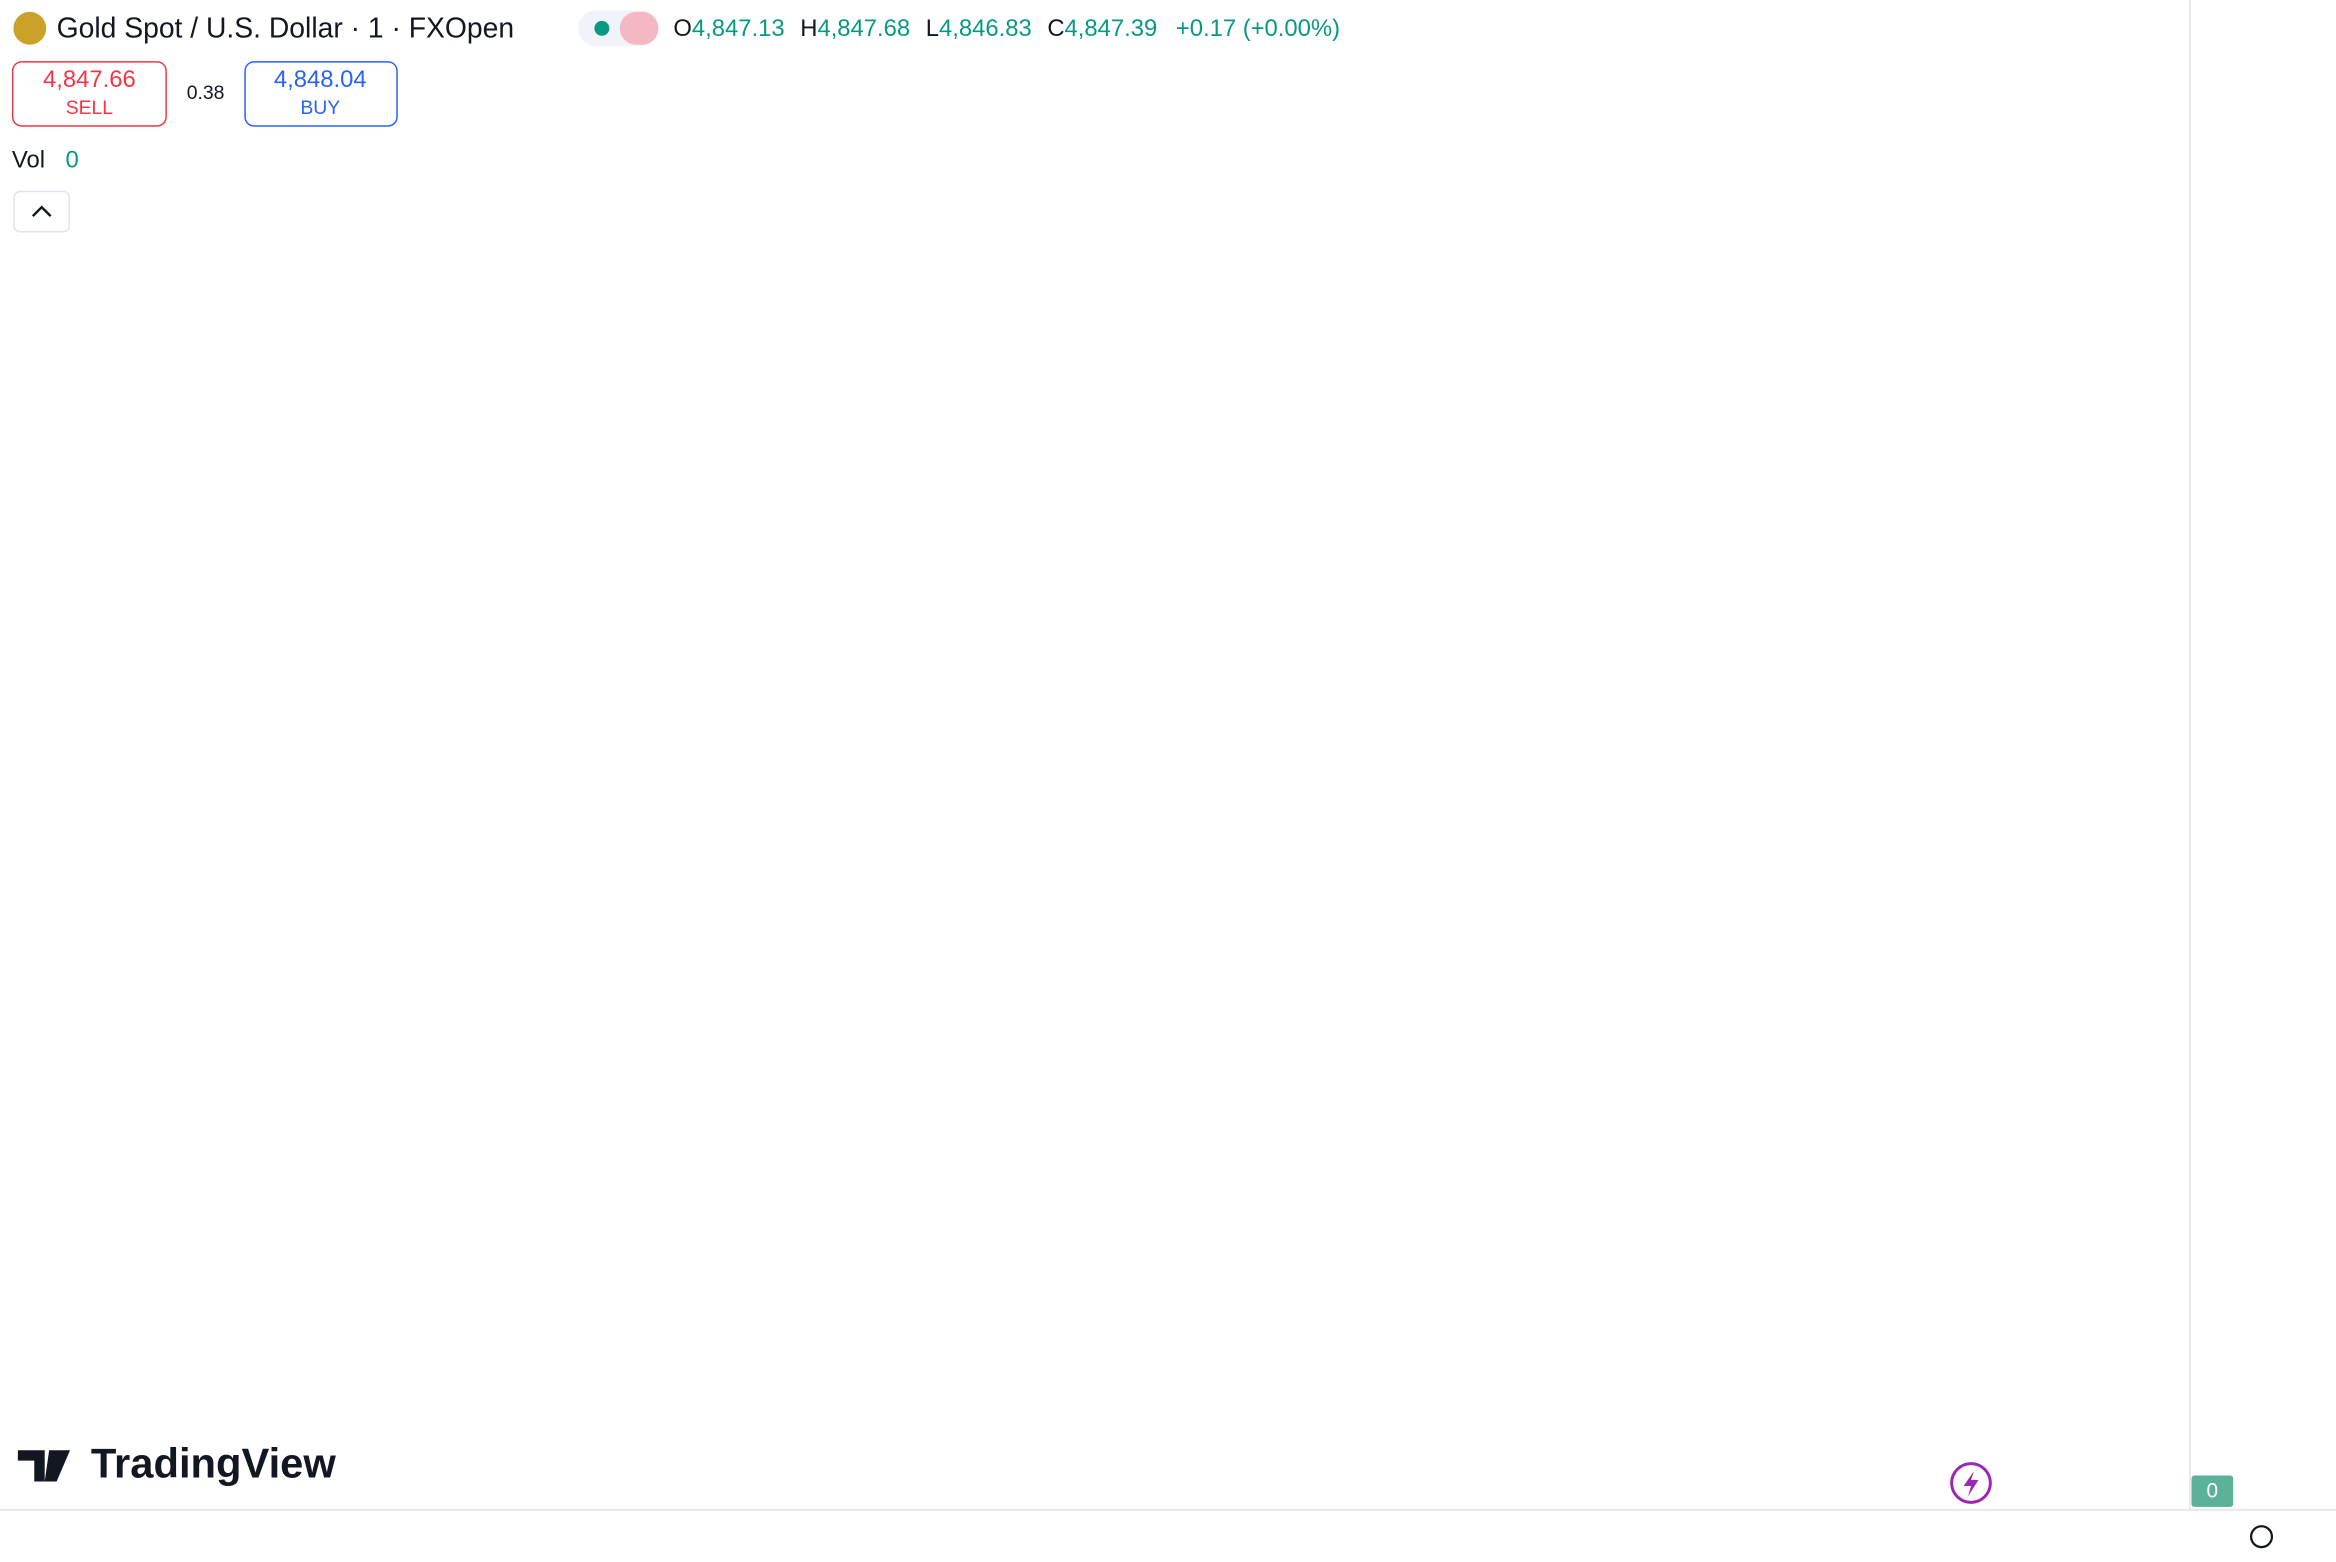 The height and width of the screenshot is (1562, 2336). Describe the element at coordinates (206, 93) in the screenshot. I see `spread: 0.38` at that location.